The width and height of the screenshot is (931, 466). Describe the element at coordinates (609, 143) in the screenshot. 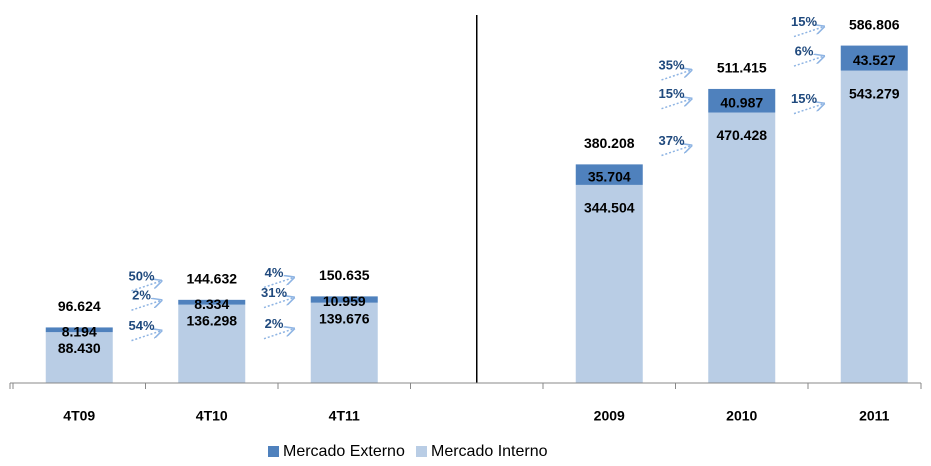

I see `total-label: 380.208` at that location.